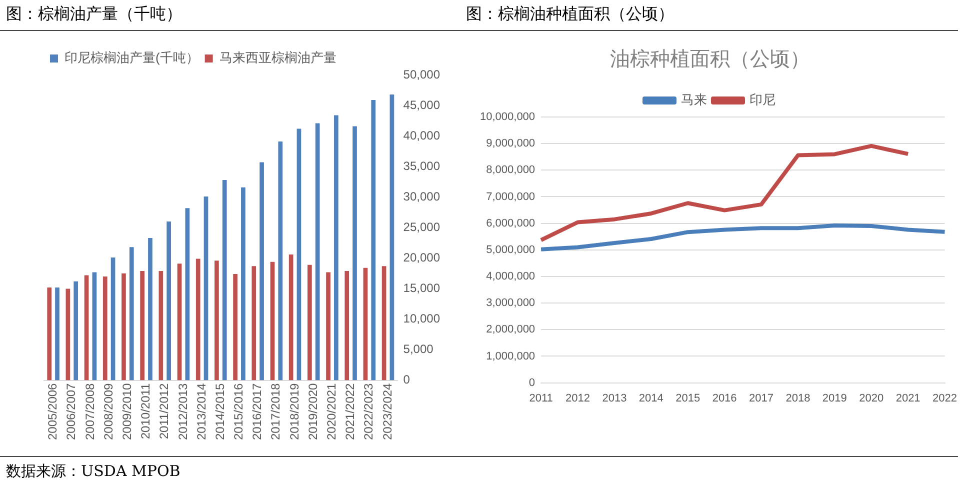 The width and height of the screenshot is (964, 489). Describe the element at coordinates (798, 398) in the screenshot. I see `x-tick-label: 2018` at that location.